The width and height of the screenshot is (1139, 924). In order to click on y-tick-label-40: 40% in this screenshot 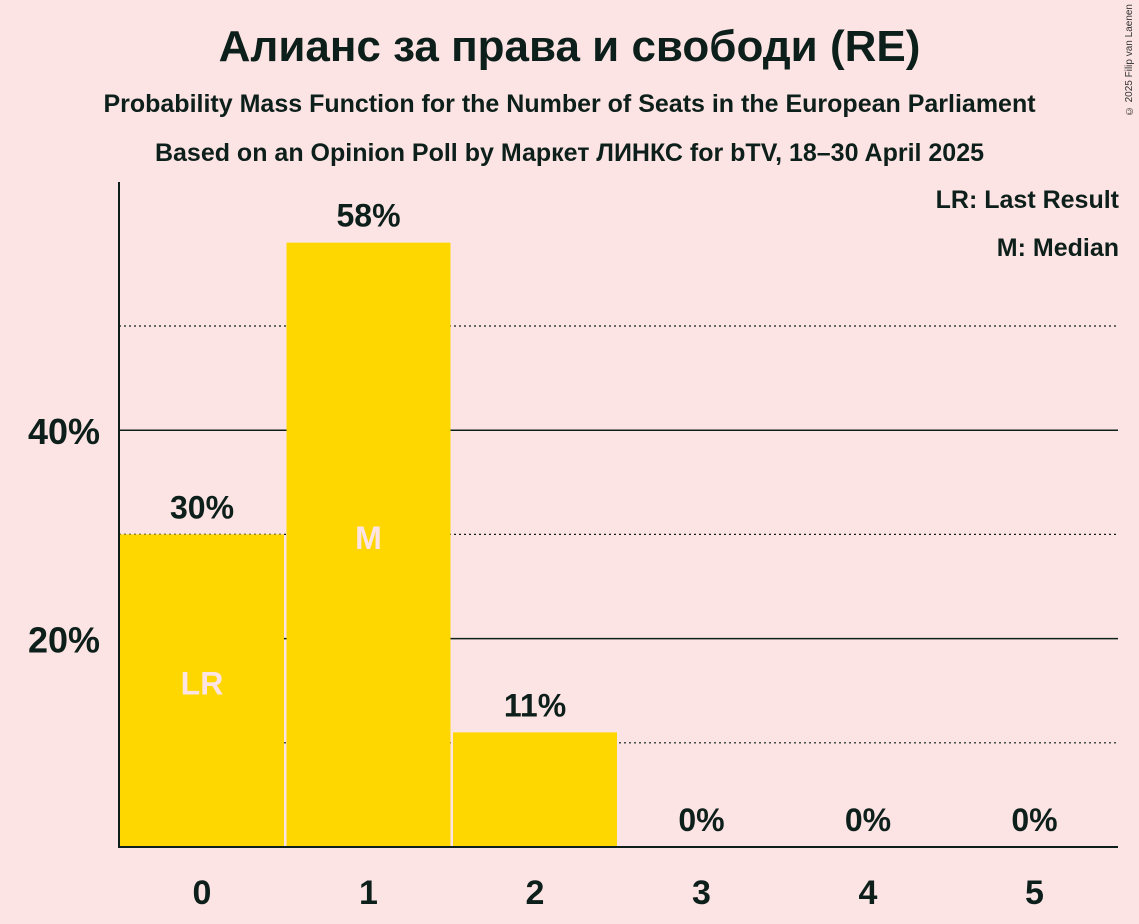, I will do `click(64, 431)`.